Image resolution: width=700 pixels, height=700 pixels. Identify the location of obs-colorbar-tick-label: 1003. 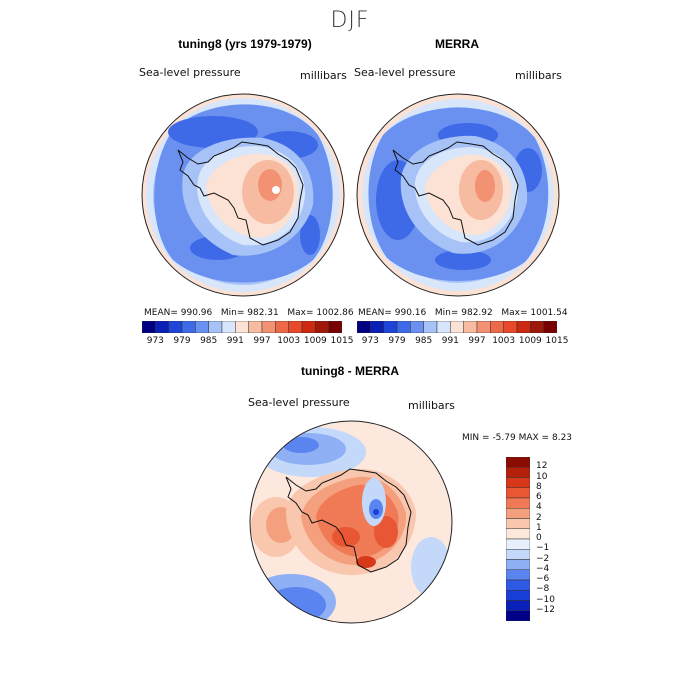
(504, 341).